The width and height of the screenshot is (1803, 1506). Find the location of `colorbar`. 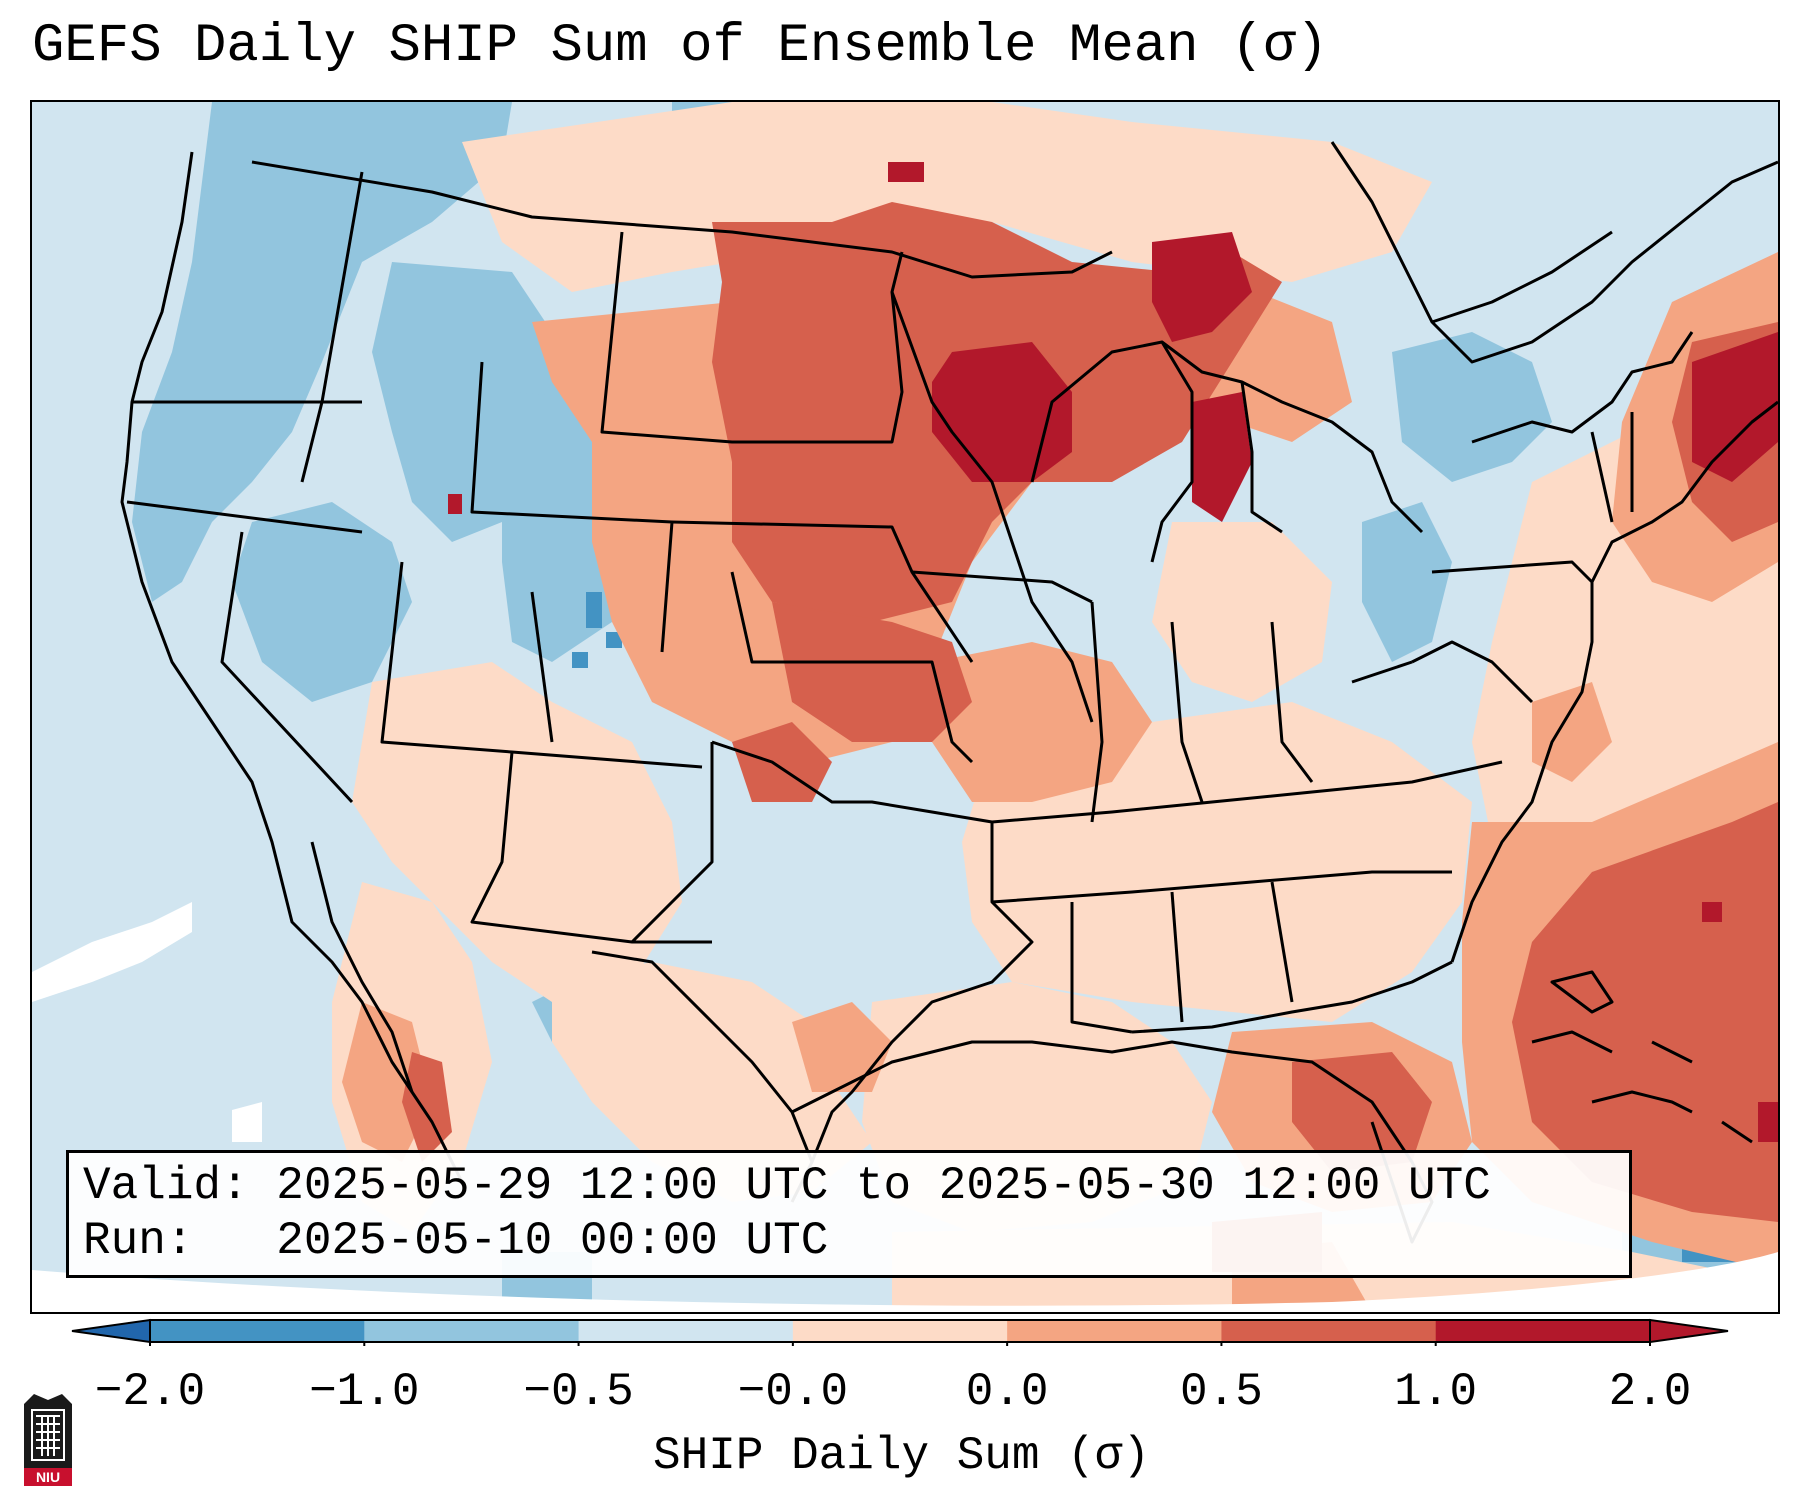

colorbar is located at coordinates (900, 1332).